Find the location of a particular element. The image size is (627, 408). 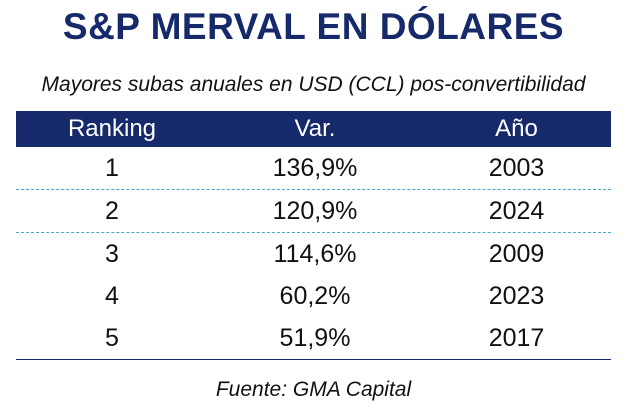

table-cell: 60,2% is located at coordinates (315, 295).